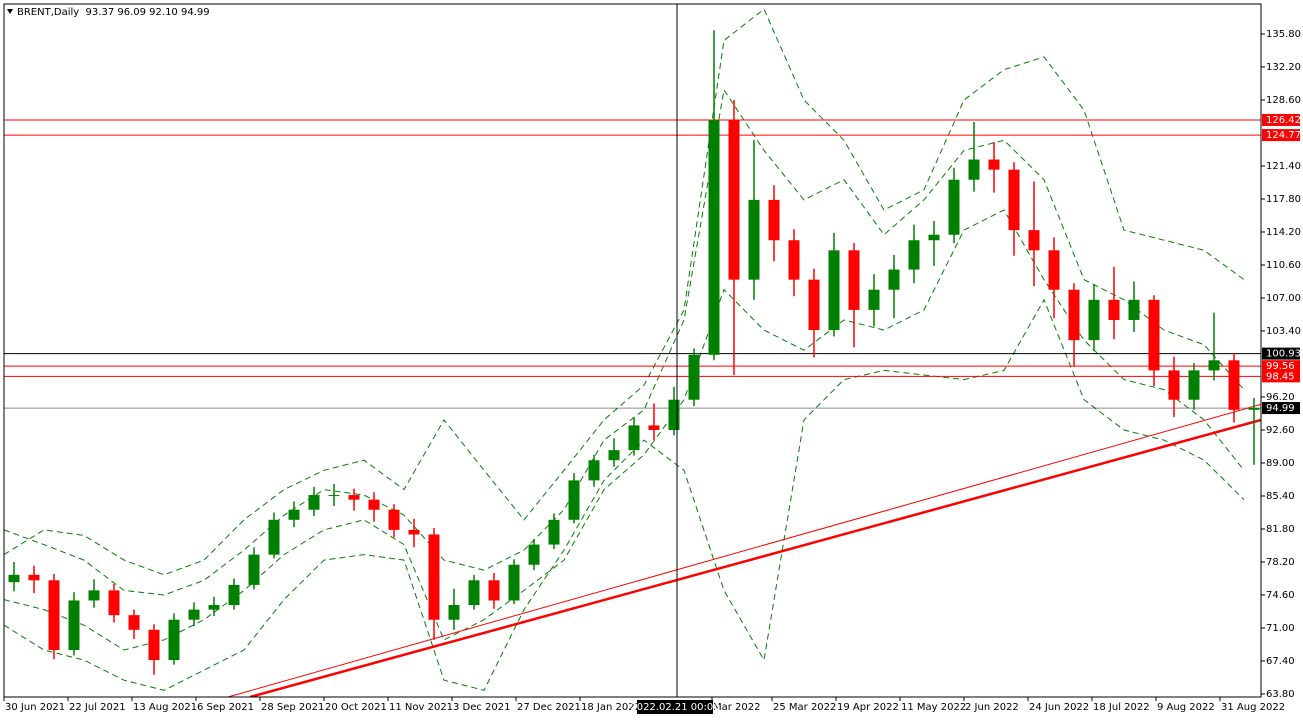 The width and height of the screenshot is (1303, 725). I want to click on level-label: 94.99, so click(1280, 408).